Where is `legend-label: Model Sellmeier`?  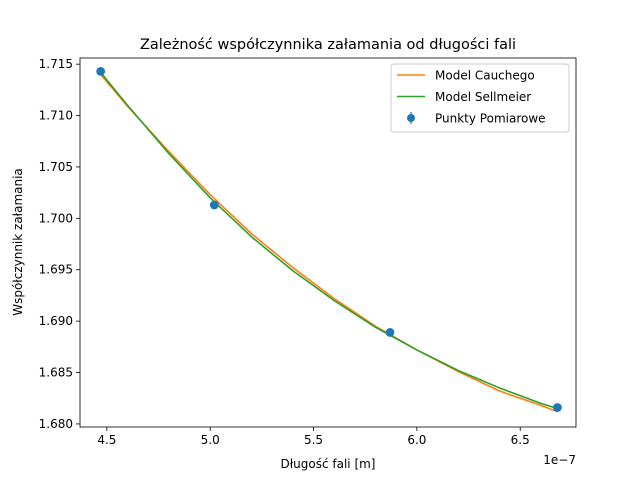 legend-label: Model Sellmeier is located at coordinates (483, 97).